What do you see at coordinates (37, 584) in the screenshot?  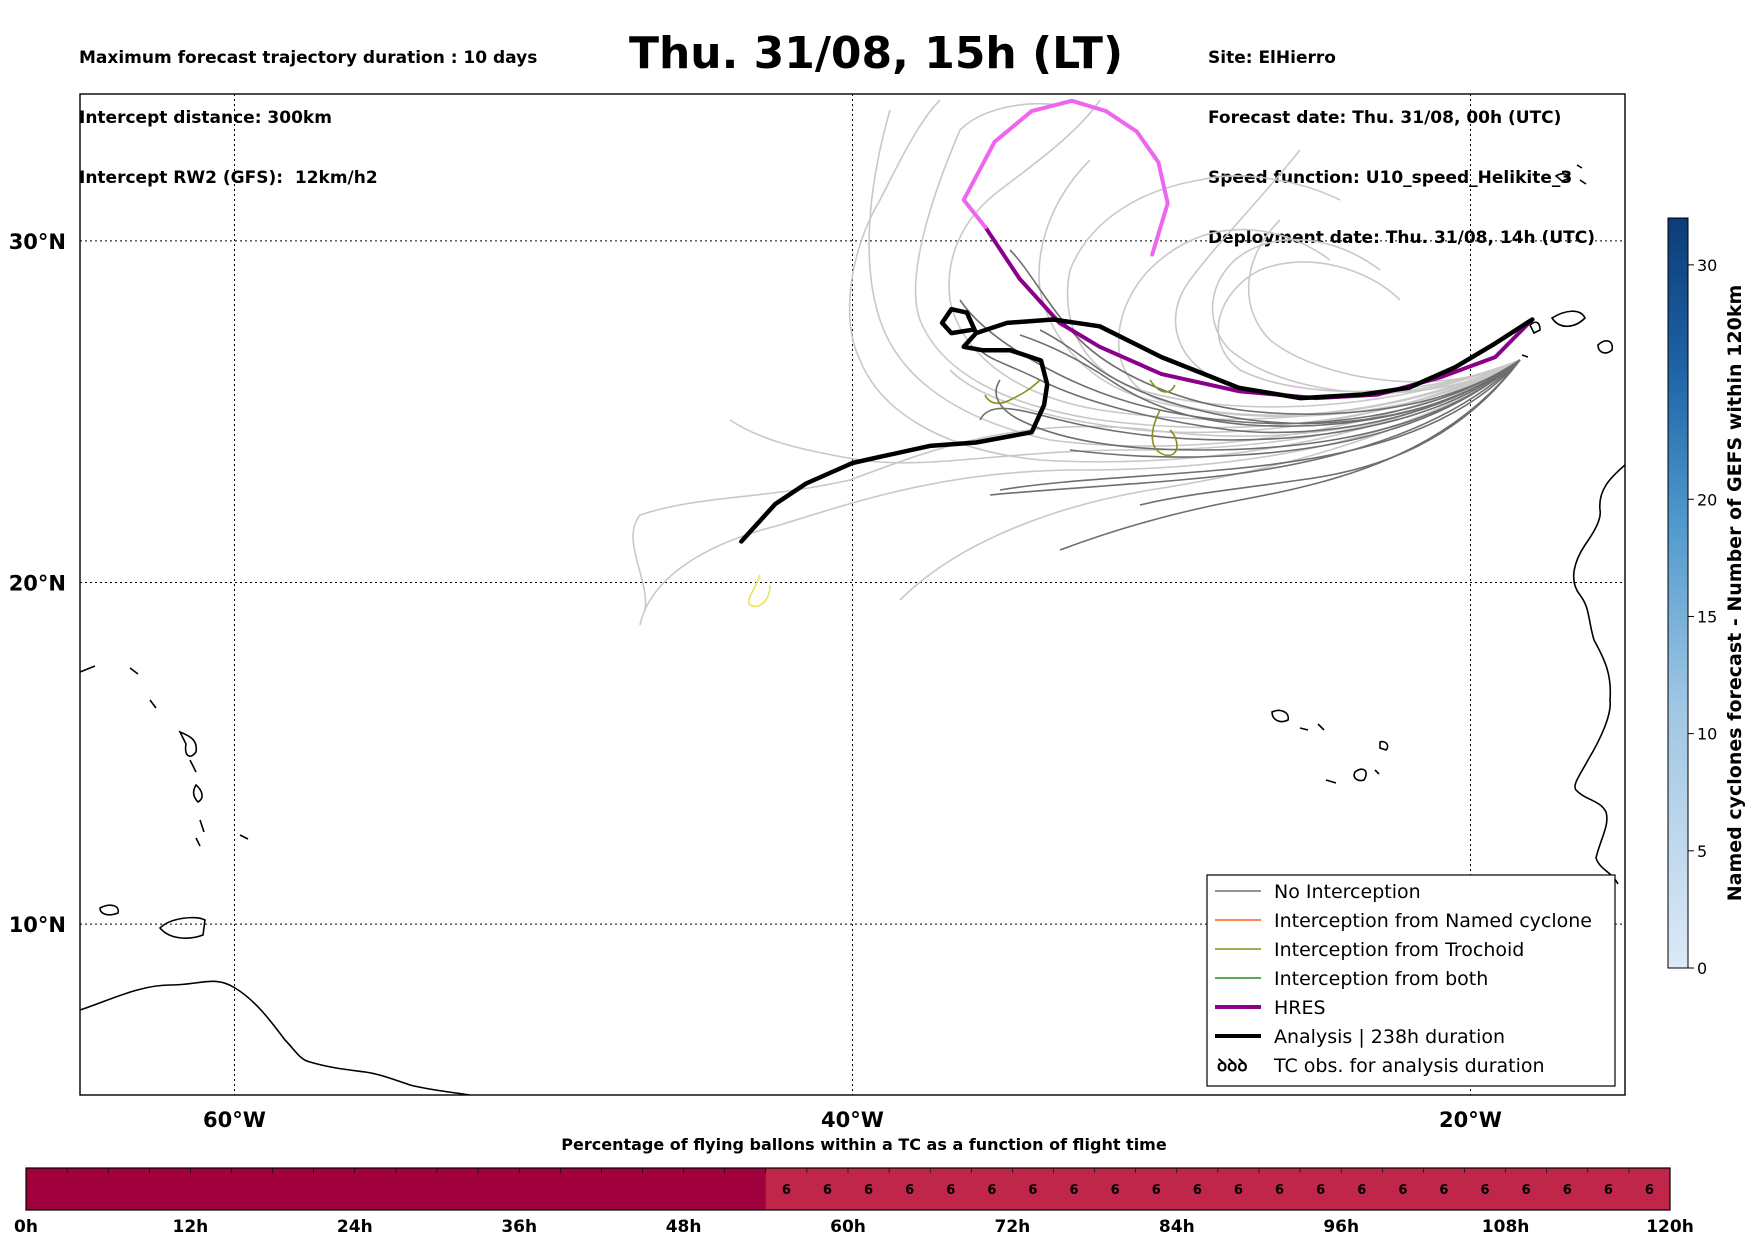 I see `y-tick-label: 20°N` at bounding box center [37, 584].